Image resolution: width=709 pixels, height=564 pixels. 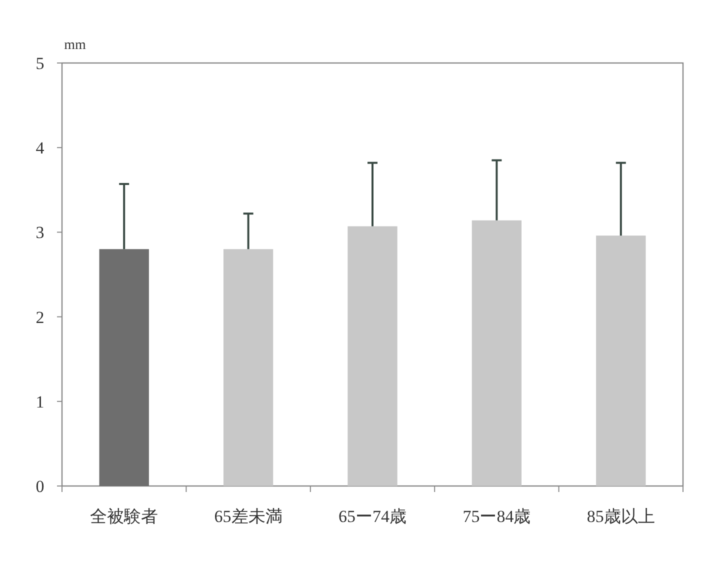 What do you see at coordinates (40, 402) in the screenshot?
I see `y-tick-label: 1` at bounding box center [40, 402].